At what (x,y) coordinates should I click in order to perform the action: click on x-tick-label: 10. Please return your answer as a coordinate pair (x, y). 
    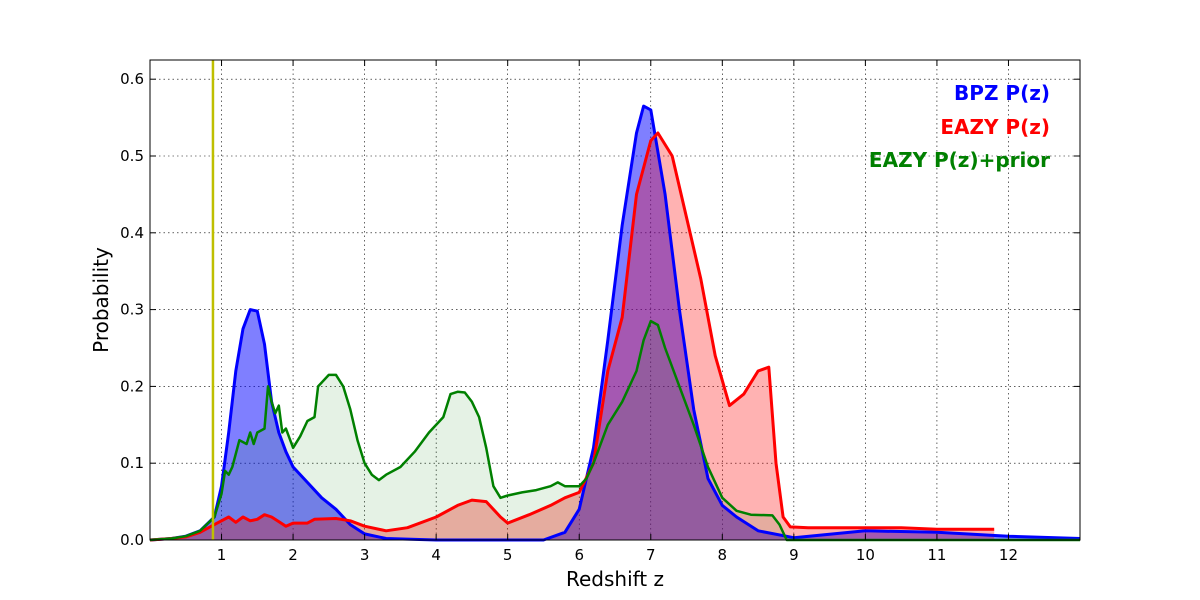
    Looking at the image, I should click on (865, 555).